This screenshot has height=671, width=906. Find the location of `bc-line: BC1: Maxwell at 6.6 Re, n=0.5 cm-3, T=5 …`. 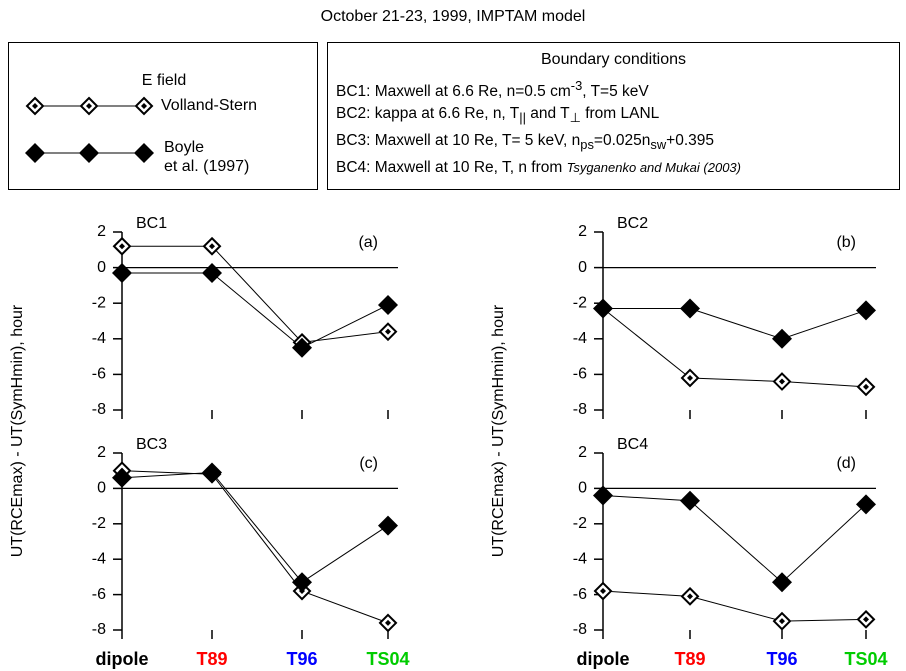

bc-line: BC1: Maxwell at 6.6 Re, n=0.5 cm-3, T=5 … is located at coordinates (492, 89).